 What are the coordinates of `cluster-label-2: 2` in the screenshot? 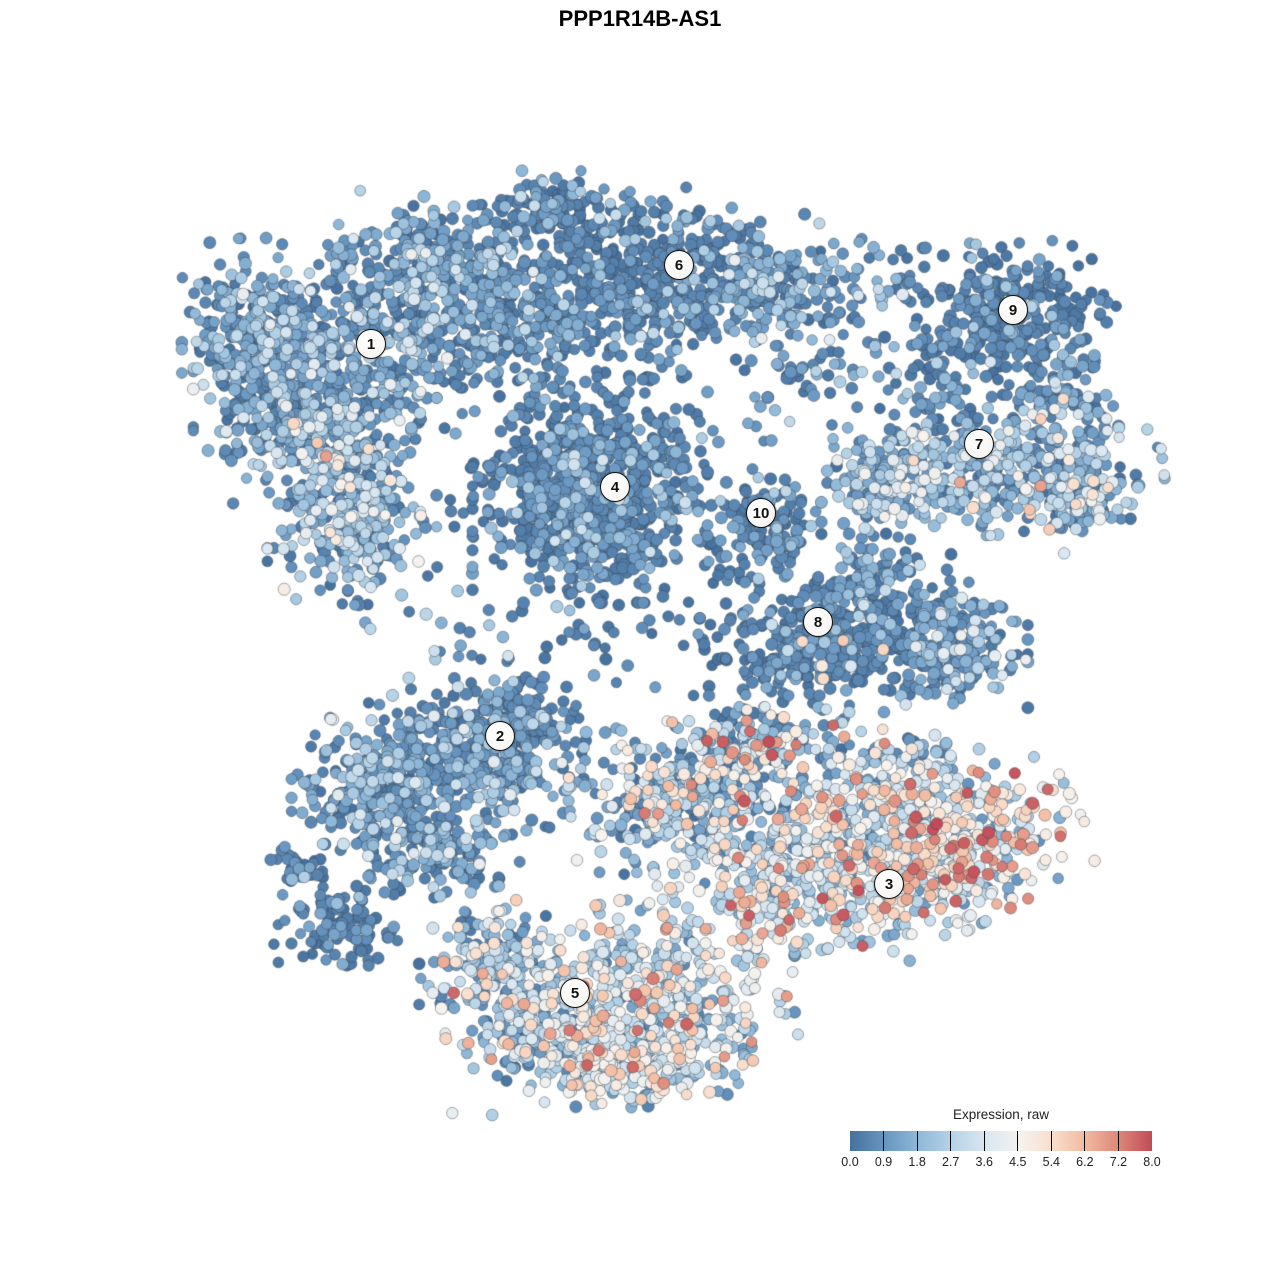 It's located at (500, 736).